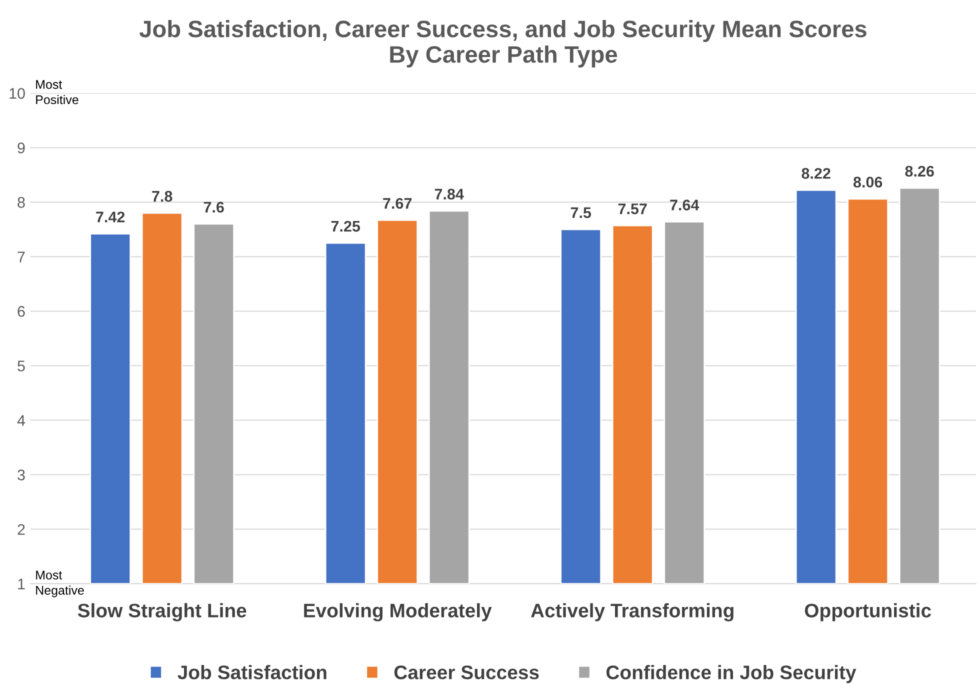 Image resolution: width=979 pixels, height=690 pixels. I want to click on data-label: 7.64, so click(685, 205).